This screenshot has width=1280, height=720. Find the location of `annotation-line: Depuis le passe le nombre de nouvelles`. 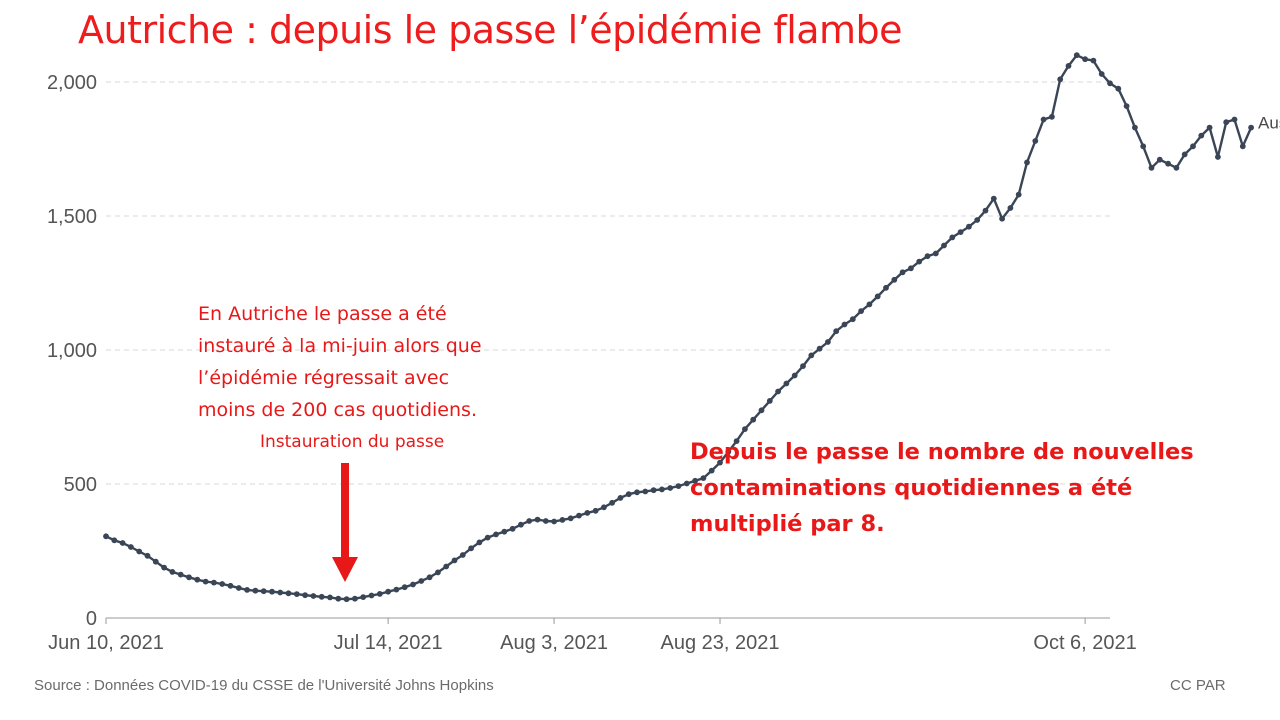

annotation-line: Depuis le passe le nombre de nouvelles is located at coordinates (942, 452).